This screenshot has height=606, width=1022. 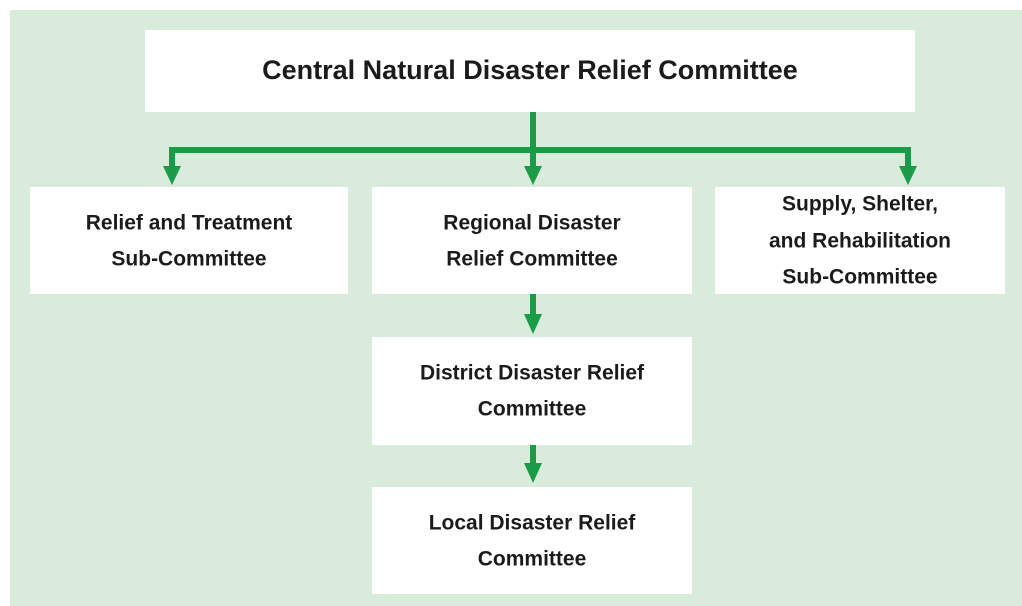 I want to click on node-label: Supply, Shelter,, so click(x=860, y=204).